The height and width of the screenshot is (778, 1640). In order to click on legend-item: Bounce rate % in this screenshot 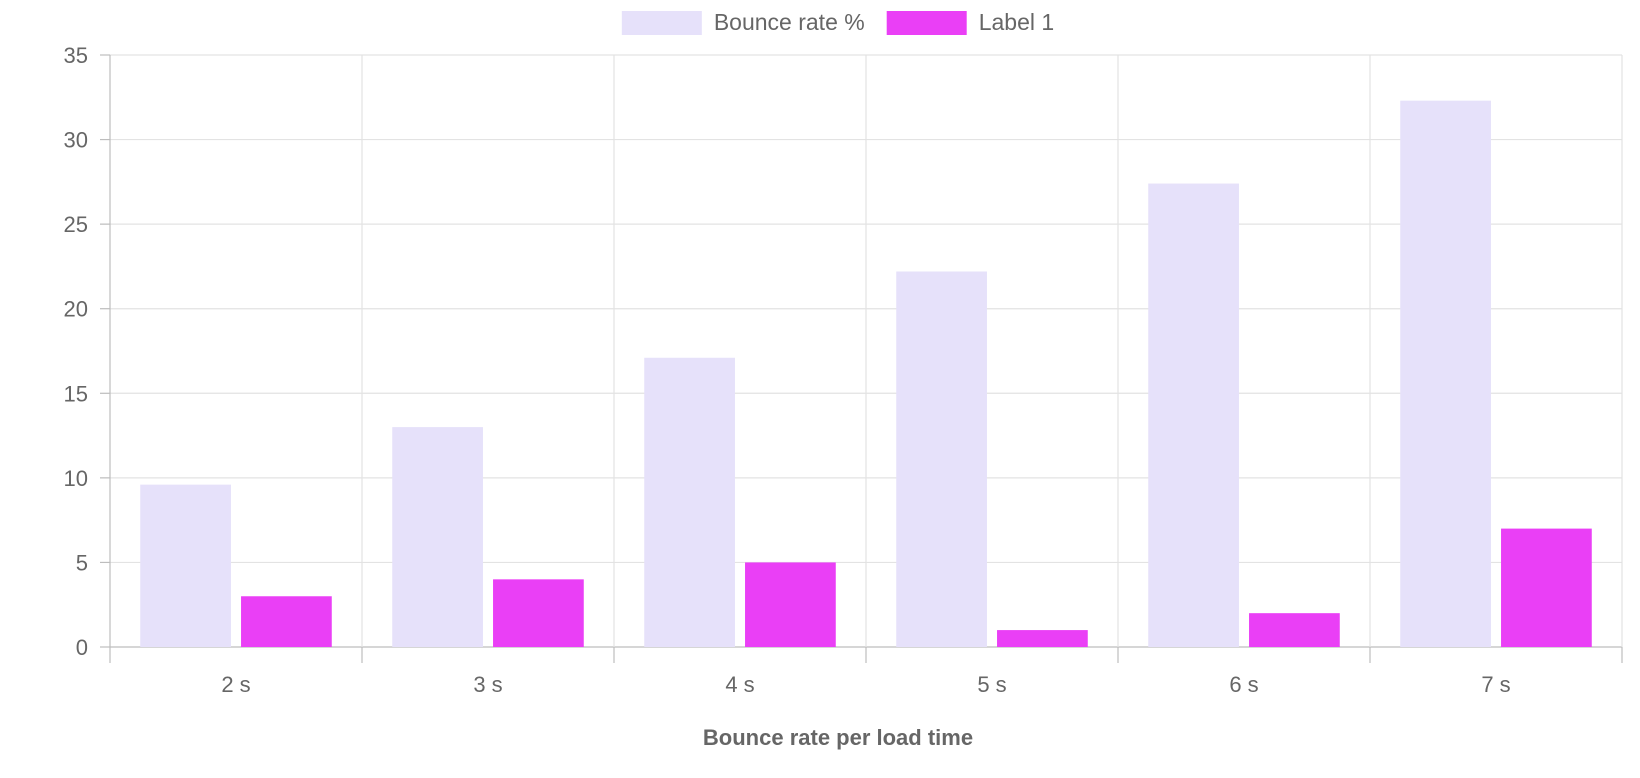, I will do `click(743, 22)`.